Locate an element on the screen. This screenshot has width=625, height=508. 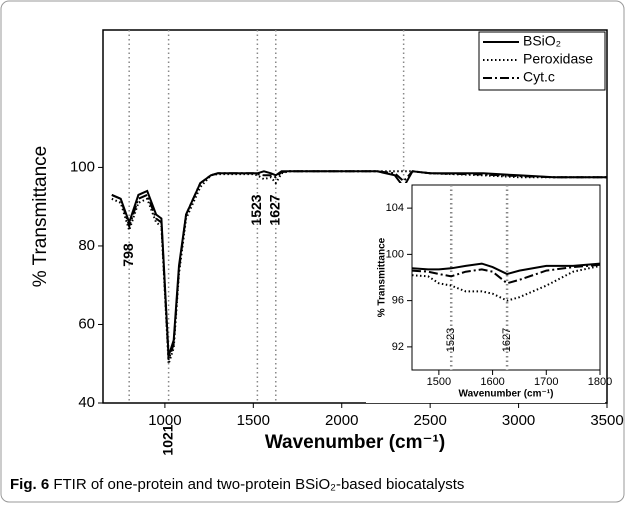
peak-label: 1021 is located at coordinates (167, 439).